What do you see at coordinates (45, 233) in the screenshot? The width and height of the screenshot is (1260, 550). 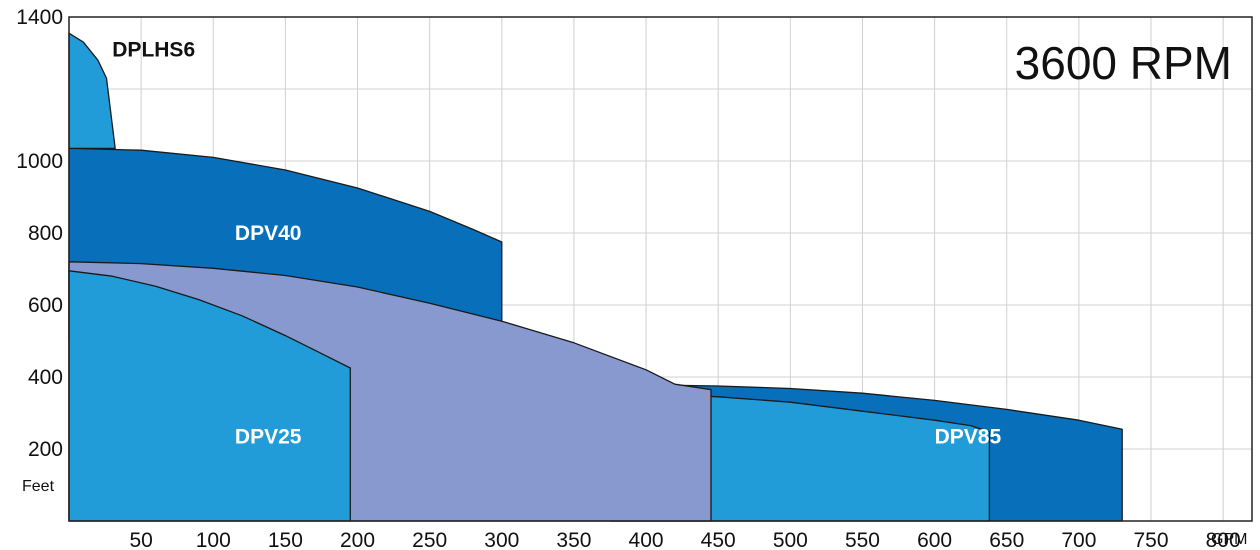 I see `y-tick-label-800: 800` at bounding box center [45, 233].